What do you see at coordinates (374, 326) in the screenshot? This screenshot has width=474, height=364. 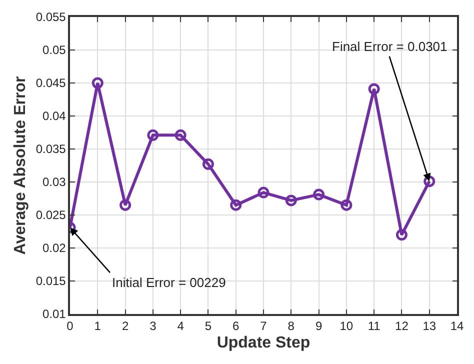 I see `x-tick-label: 11` at bounding box center [374, 326].